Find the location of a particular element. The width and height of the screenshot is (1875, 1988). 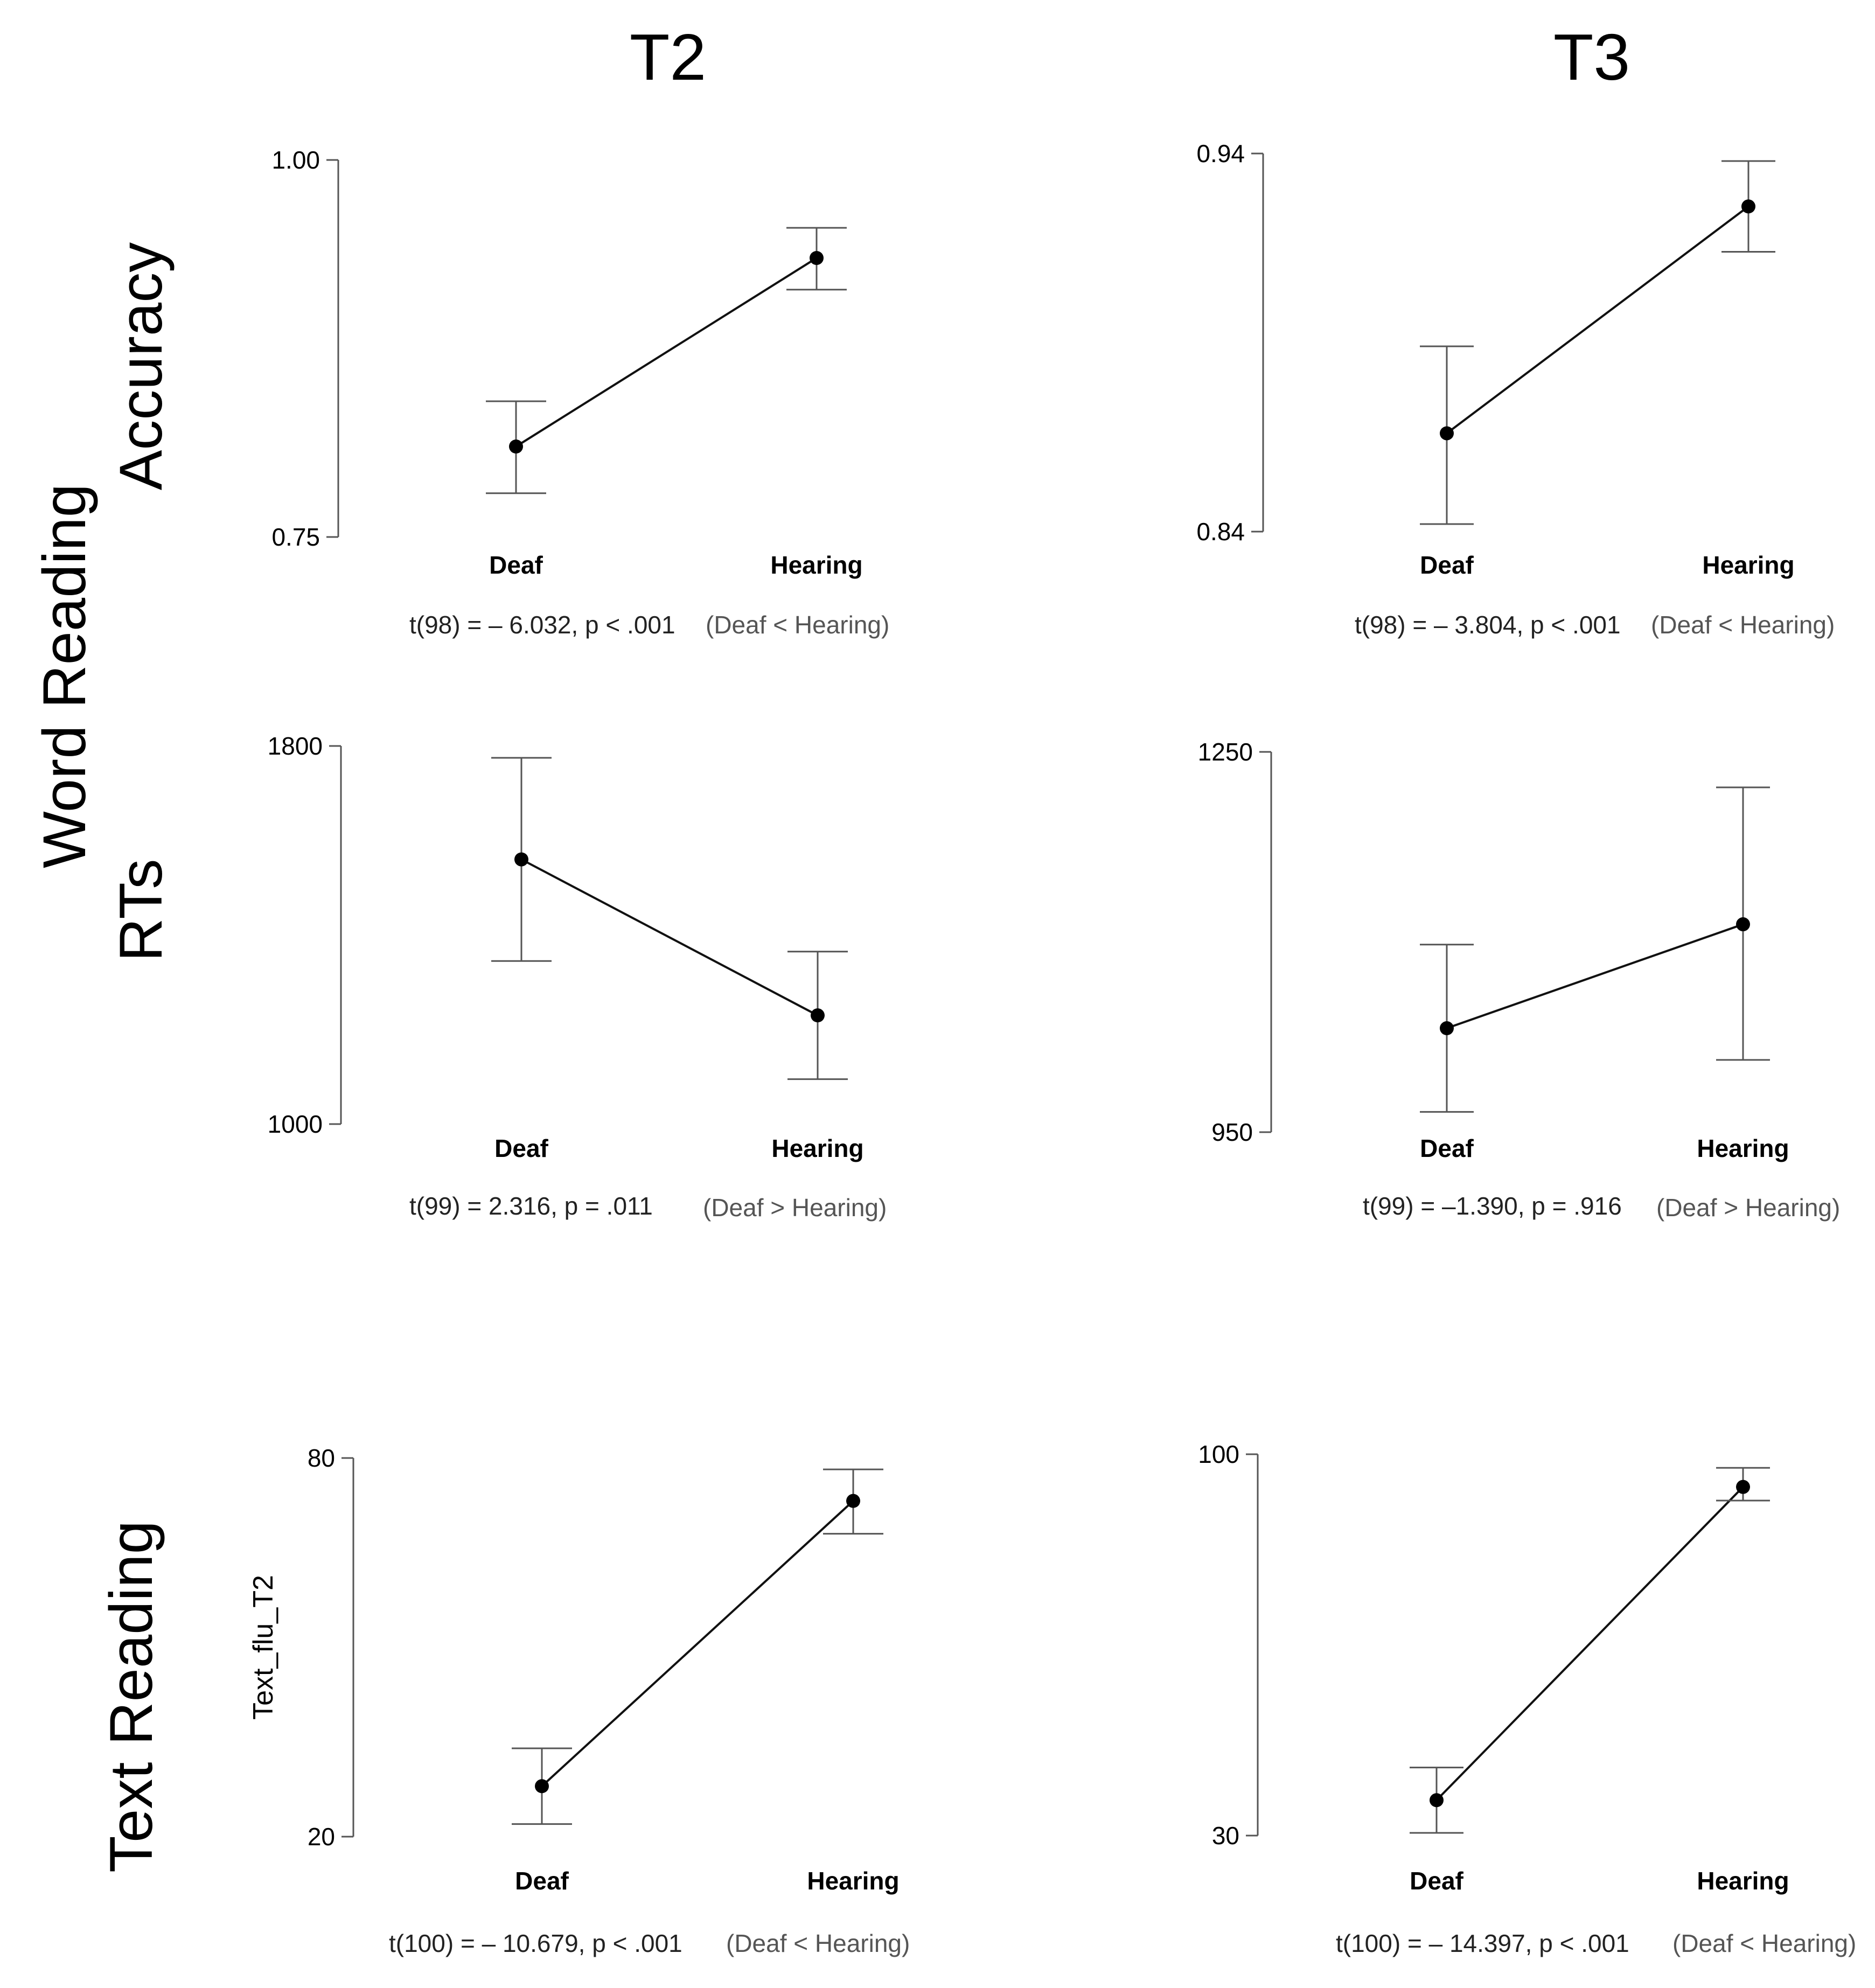

y-tick-label: 1.00 is located at coordinates (295, 160).